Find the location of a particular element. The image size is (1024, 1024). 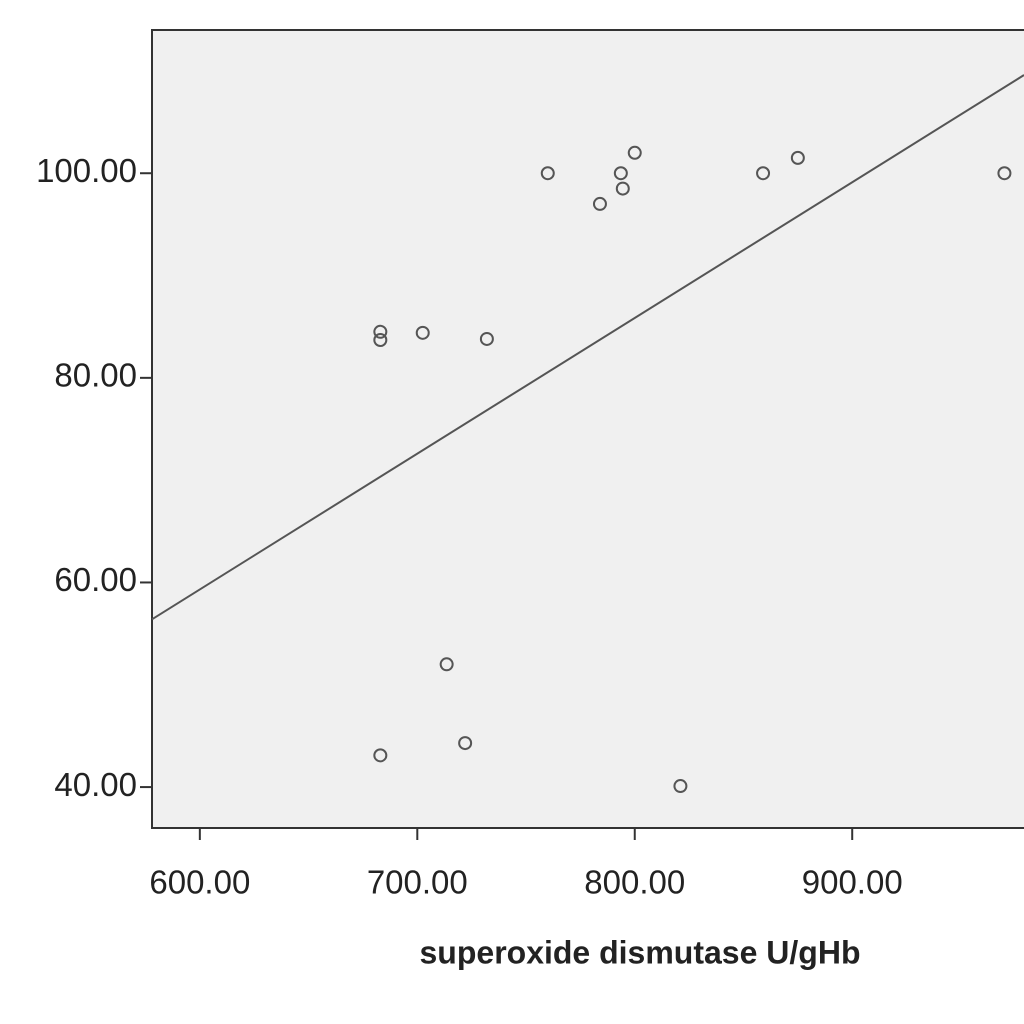

x-tick-label: 700.00 is located at coordinates (417, 882).